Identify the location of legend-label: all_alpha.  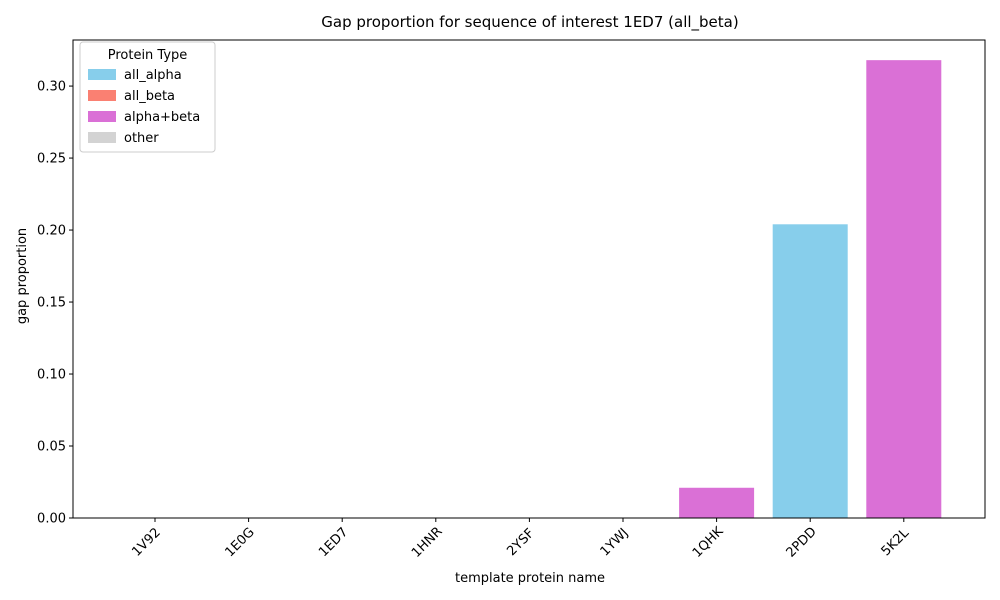
(153, 75).